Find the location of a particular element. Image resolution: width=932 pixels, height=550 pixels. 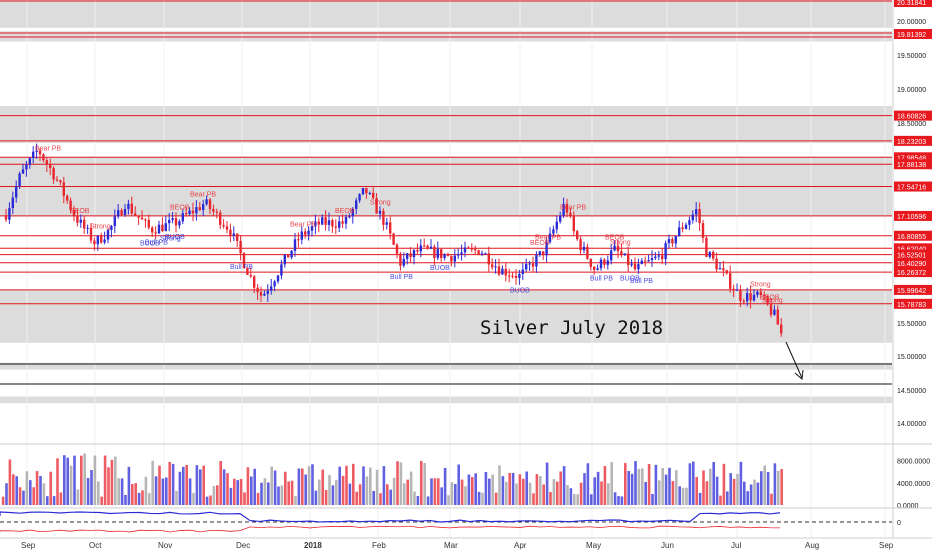

price-level-label: 17.10596 is located at coordinates (911, 217).